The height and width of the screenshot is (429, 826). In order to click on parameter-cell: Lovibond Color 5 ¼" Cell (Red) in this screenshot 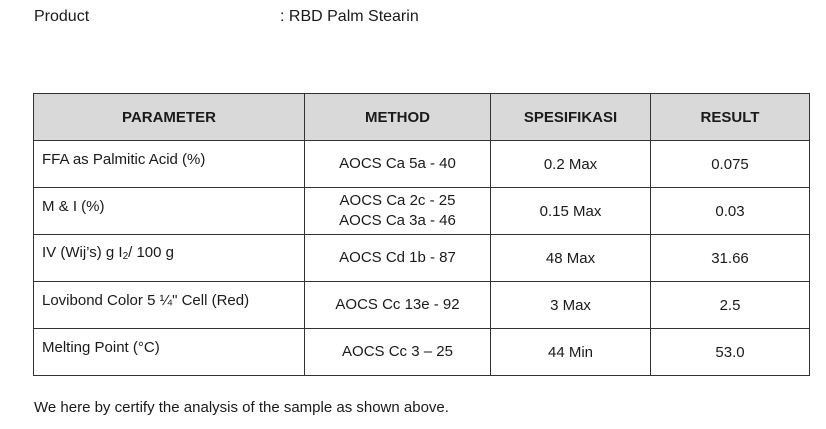, I will do `click(169, 305)`.